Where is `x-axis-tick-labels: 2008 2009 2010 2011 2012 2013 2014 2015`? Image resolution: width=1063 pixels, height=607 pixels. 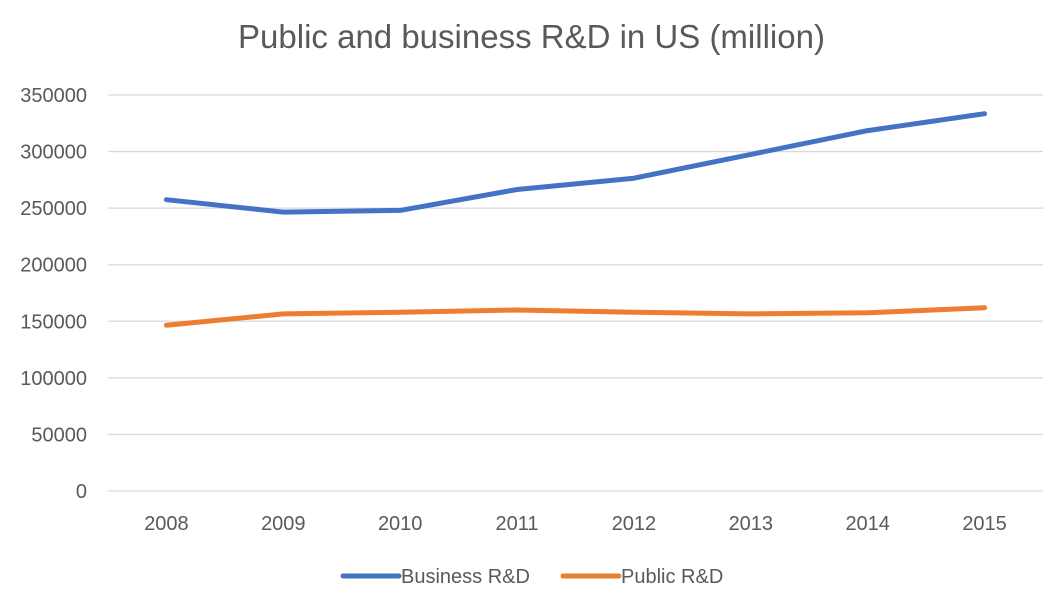
x-axis-tick-labels: 2008 2009 2010 2011 2012 2013 2014 2015 is located at coordinates (575, 524).